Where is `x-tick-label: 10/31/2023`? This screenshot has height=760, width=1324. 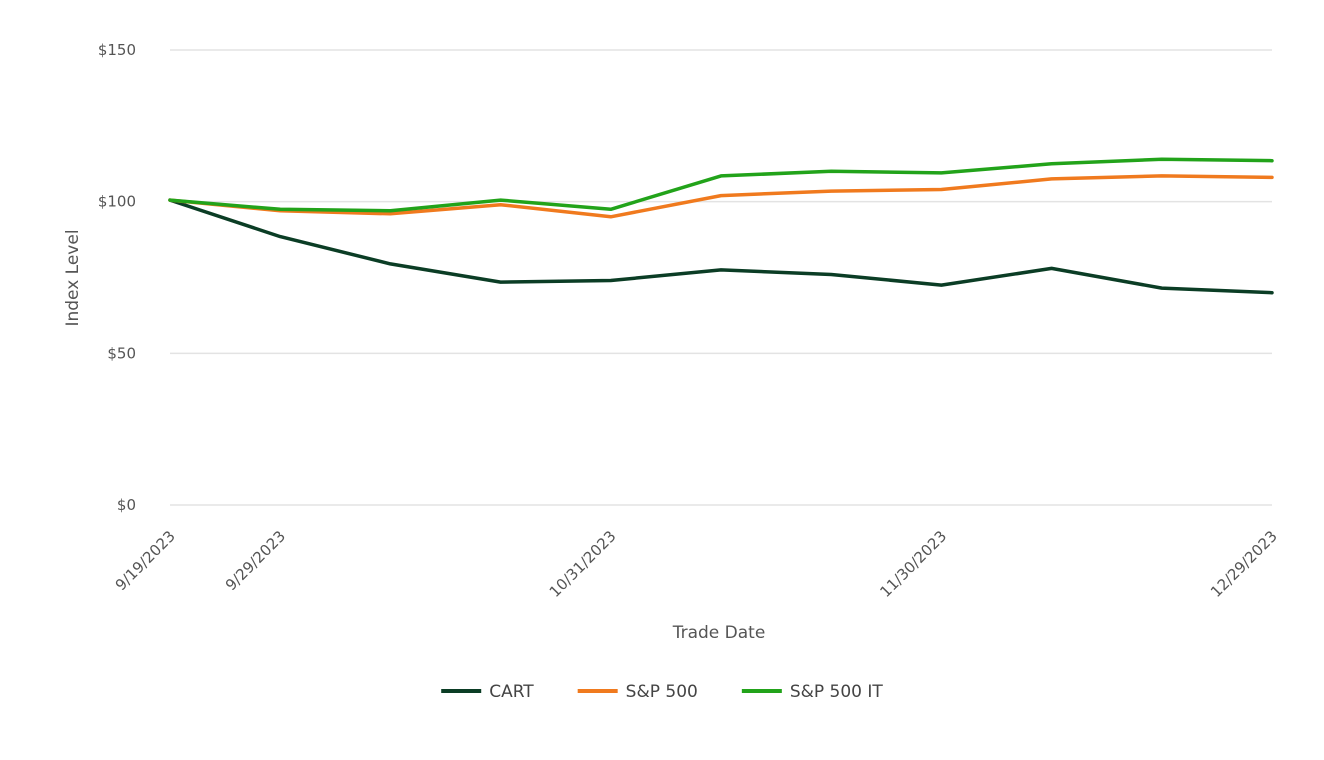
x-tick-label: 10/31/2023 is located at coordinates (583, 564).